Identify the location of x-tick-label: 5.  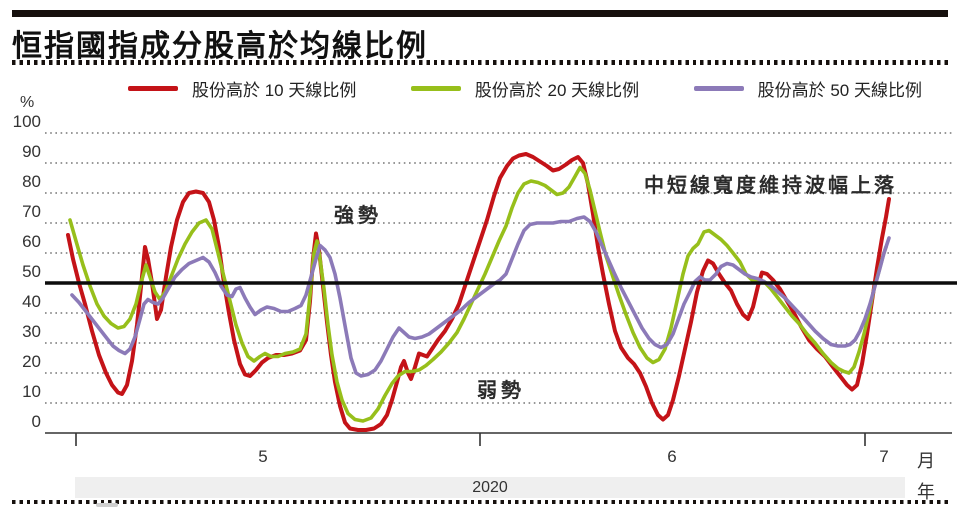
(263, 456).